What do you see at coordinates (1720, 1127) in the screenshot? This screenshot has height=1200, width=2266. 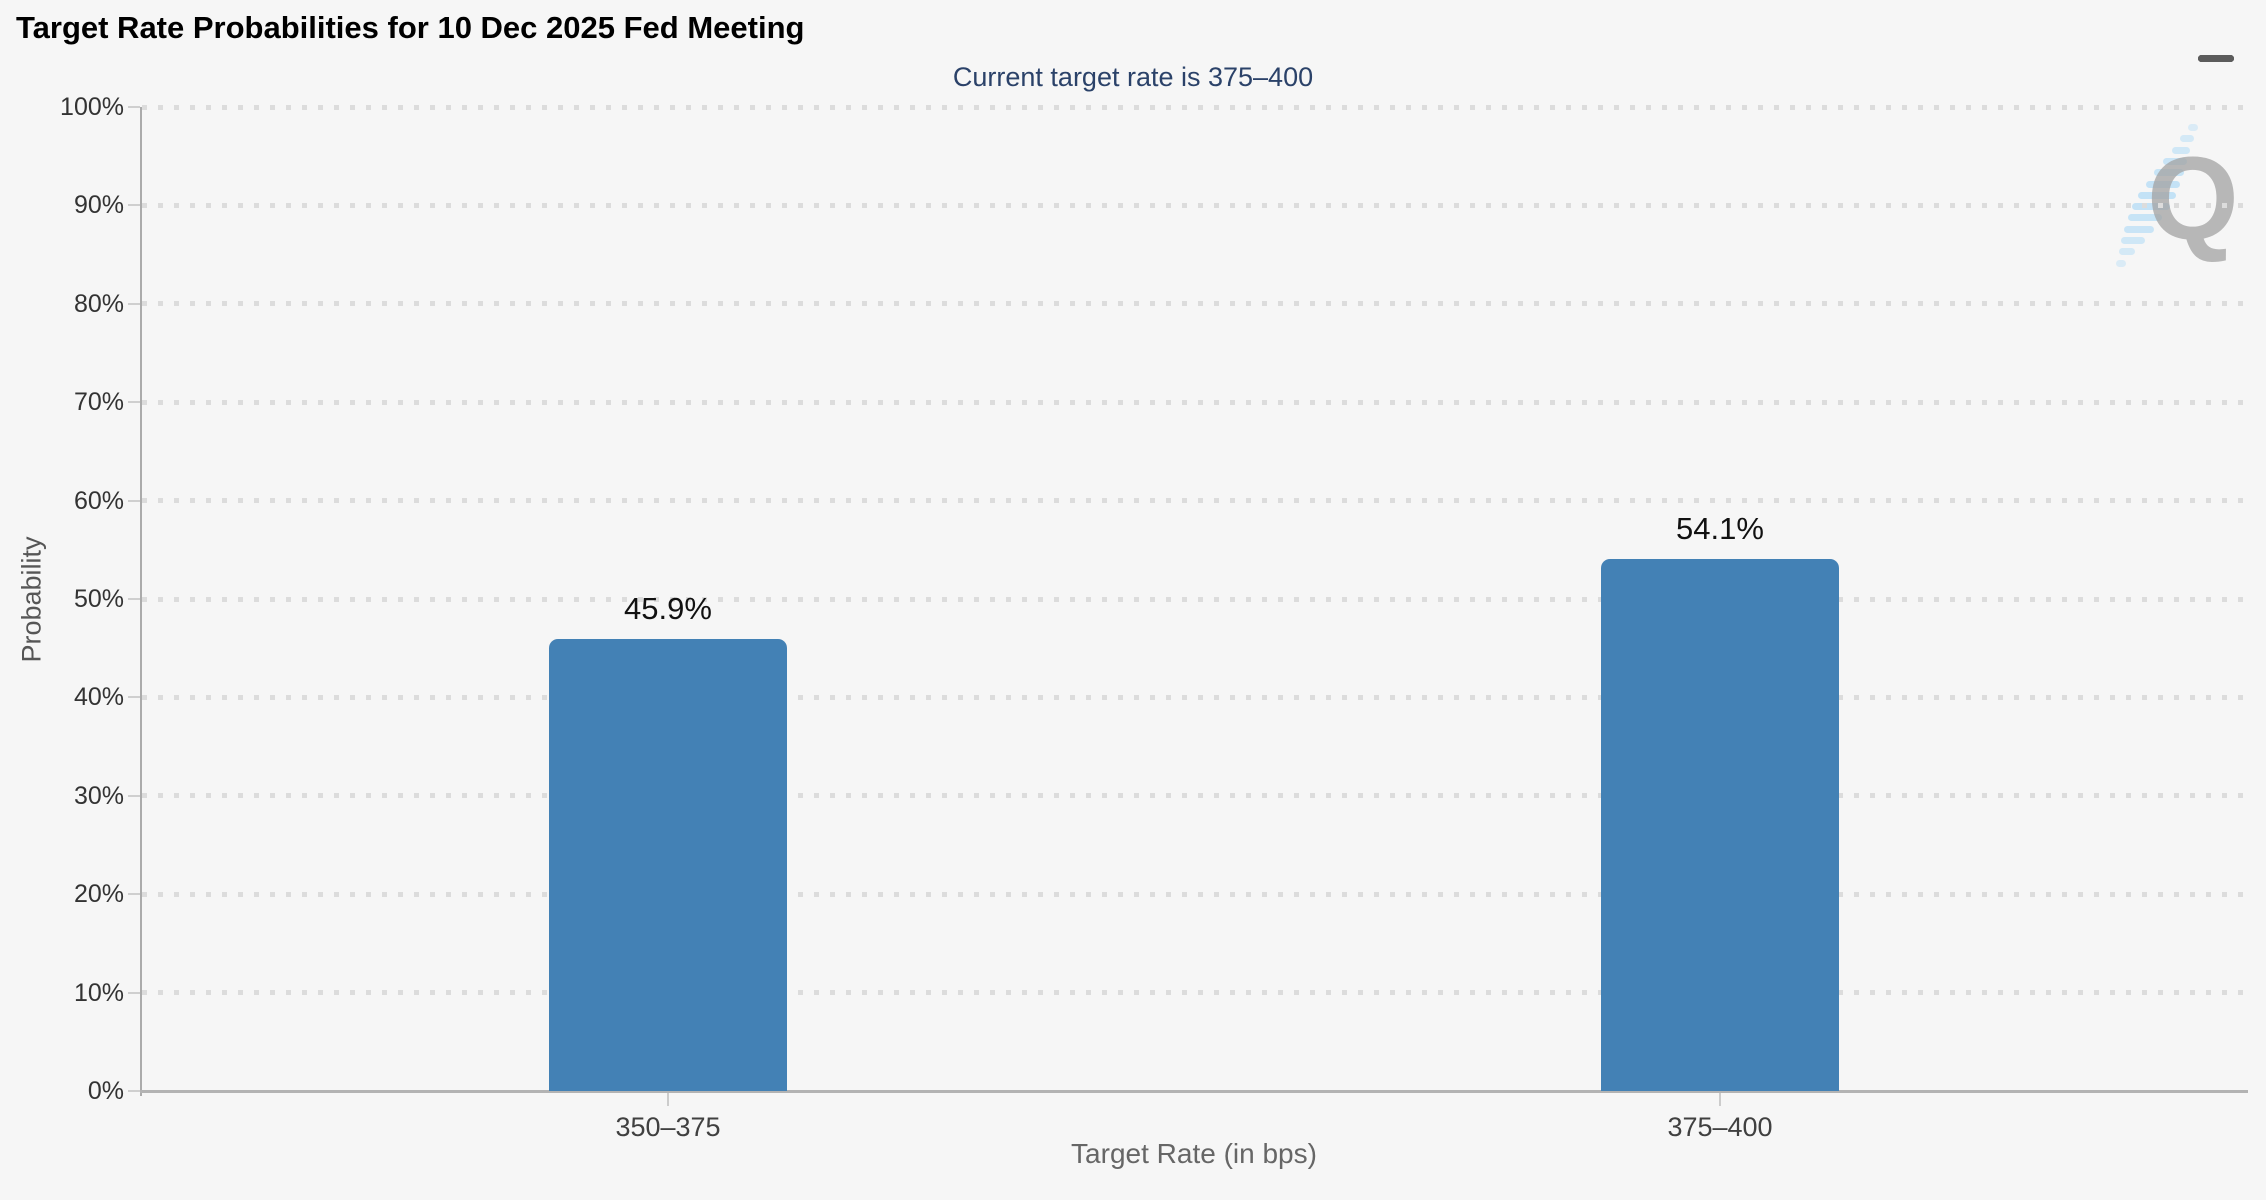 I see `x-axis-tick-label: 375–400` at bounding box center [1720, 1127].